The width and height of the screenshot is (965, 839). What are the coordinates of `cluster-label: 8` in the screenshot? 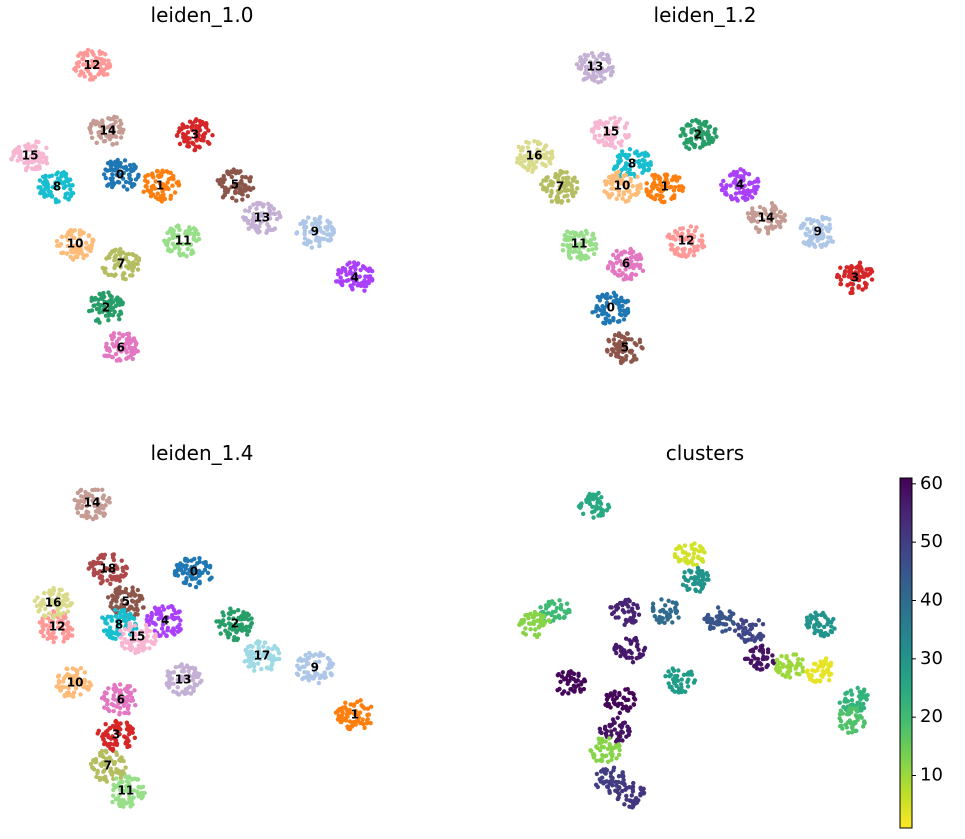 It's located at (57, 187).